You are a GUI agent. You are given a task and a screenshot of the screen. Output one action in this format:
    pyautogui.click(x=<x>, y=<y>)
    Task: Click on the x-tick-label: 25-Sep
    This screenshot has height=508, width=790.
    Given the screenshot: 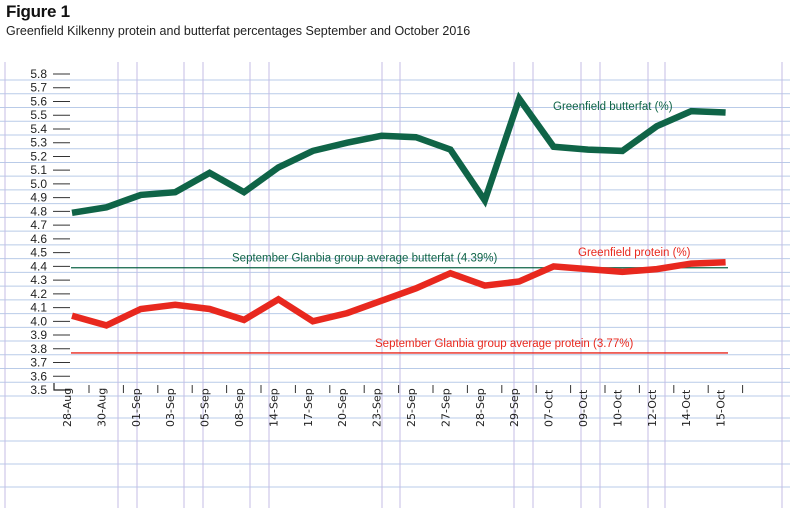 What is the action you would take?
    pyautogui.click(x=411, y=407)
    